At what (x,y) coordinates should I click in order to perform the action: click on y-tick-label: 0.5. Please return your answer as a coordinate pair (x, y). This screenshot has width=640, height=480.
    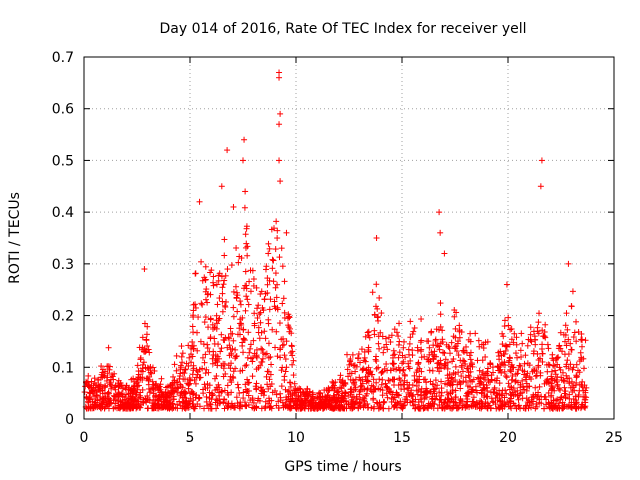
    Looking at the image, I should click on (63, 161).